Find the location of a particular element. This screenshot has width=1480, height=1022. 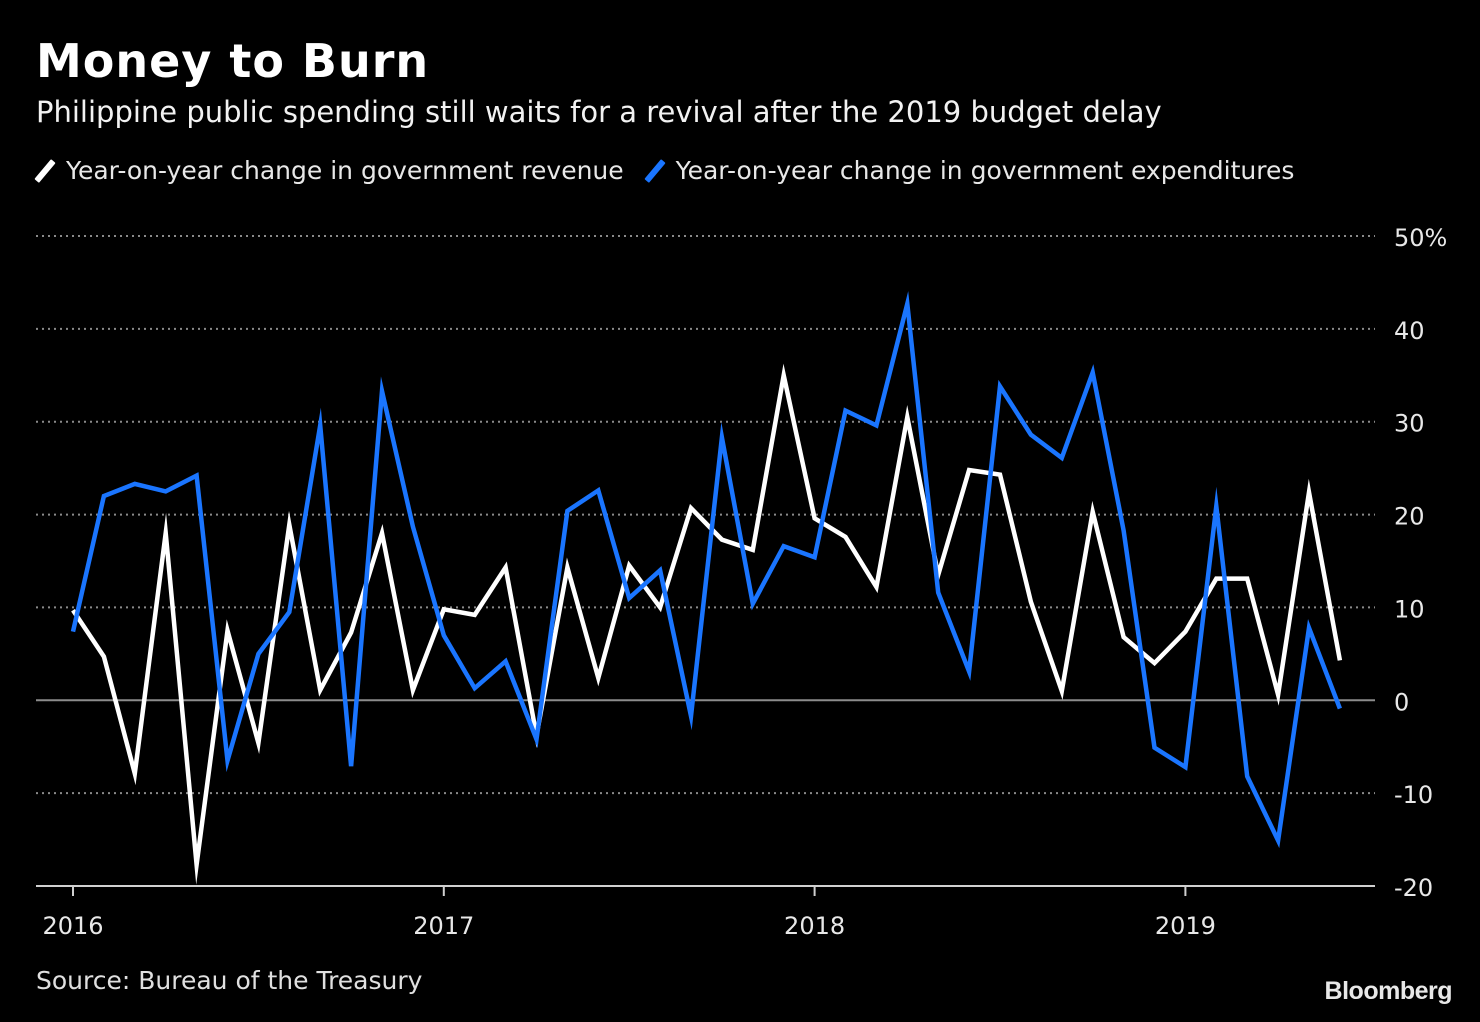

bloomberg-logo: Bloomberg is located at coordinates (1388, 991).